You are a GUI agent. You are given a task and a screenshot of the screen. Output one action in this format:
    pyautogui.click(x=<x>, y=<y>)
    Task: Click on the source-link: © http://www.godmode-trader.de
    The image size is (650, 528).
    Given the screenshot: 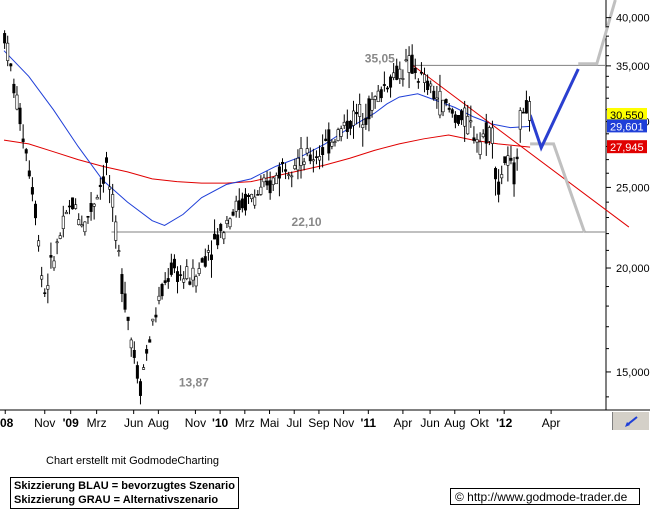 What is the action you would take?
    pyautogui.click(x=545, y=496)
    